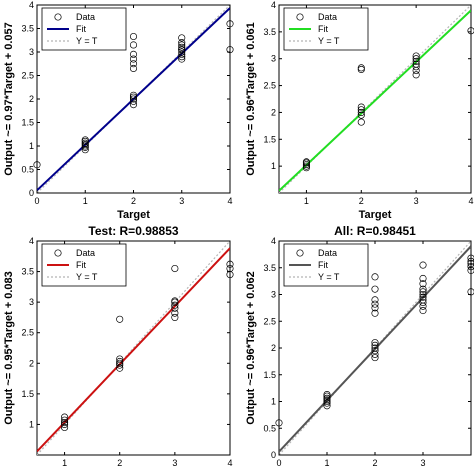 The image size is (474, 474). Describe the element at coordinates (31, 193) in the screenshot. I see `y-tick-label: 0` at that location.